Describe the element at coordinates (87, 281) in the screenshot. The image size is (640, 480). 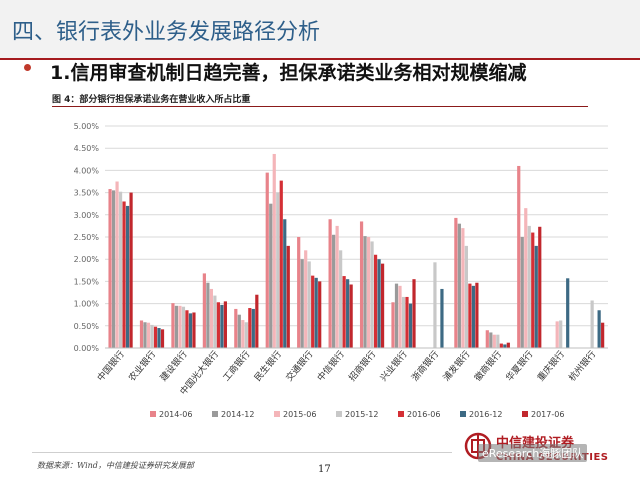
I see `y-tick-label: 1.50%` at that location.